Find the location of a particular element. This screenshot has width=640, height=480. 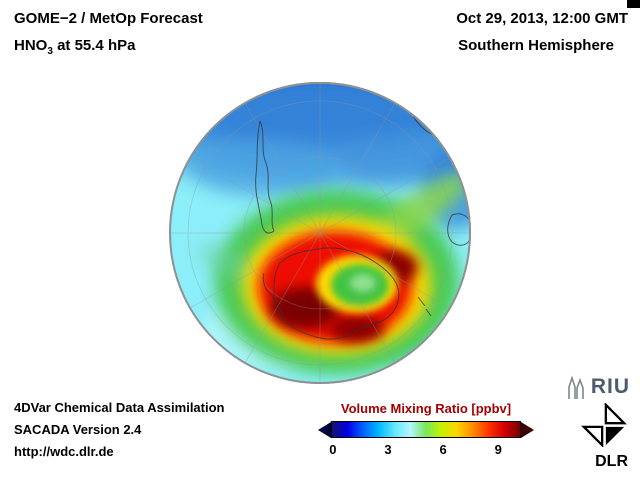

assimilation-label: 4DVar Chemical Data Assimilation is located at coordinates (119, 407).